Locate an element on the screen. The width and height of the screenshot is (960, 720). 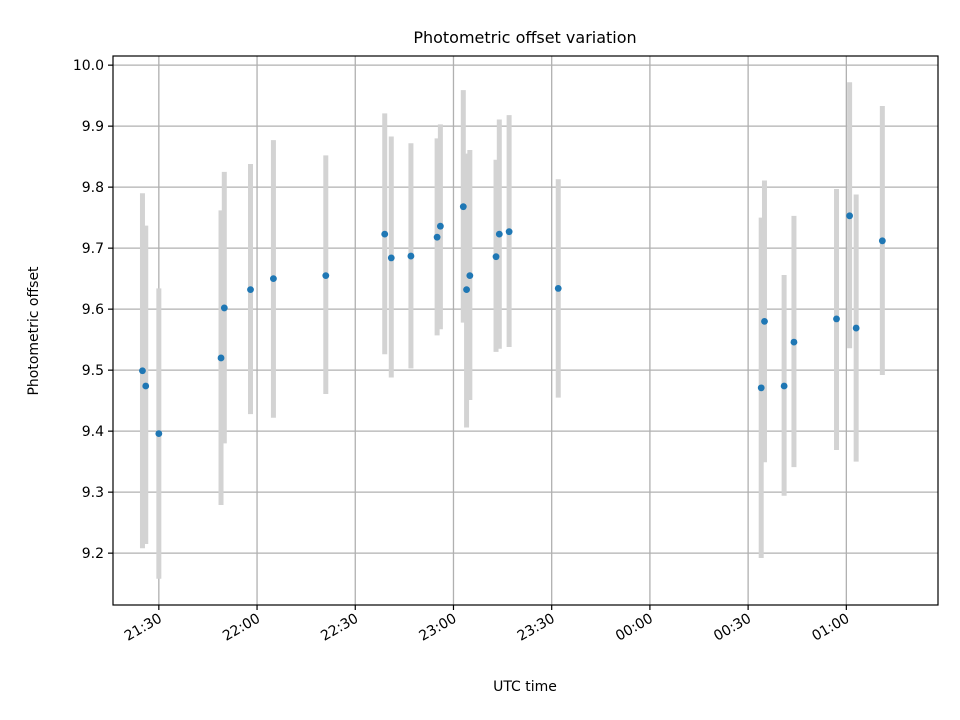
y-axis-ticks: 9.2 9.3 9.4 9.5 9.6 9.7 9.8 9.9 10.0 is located at coordinates (93, 310).